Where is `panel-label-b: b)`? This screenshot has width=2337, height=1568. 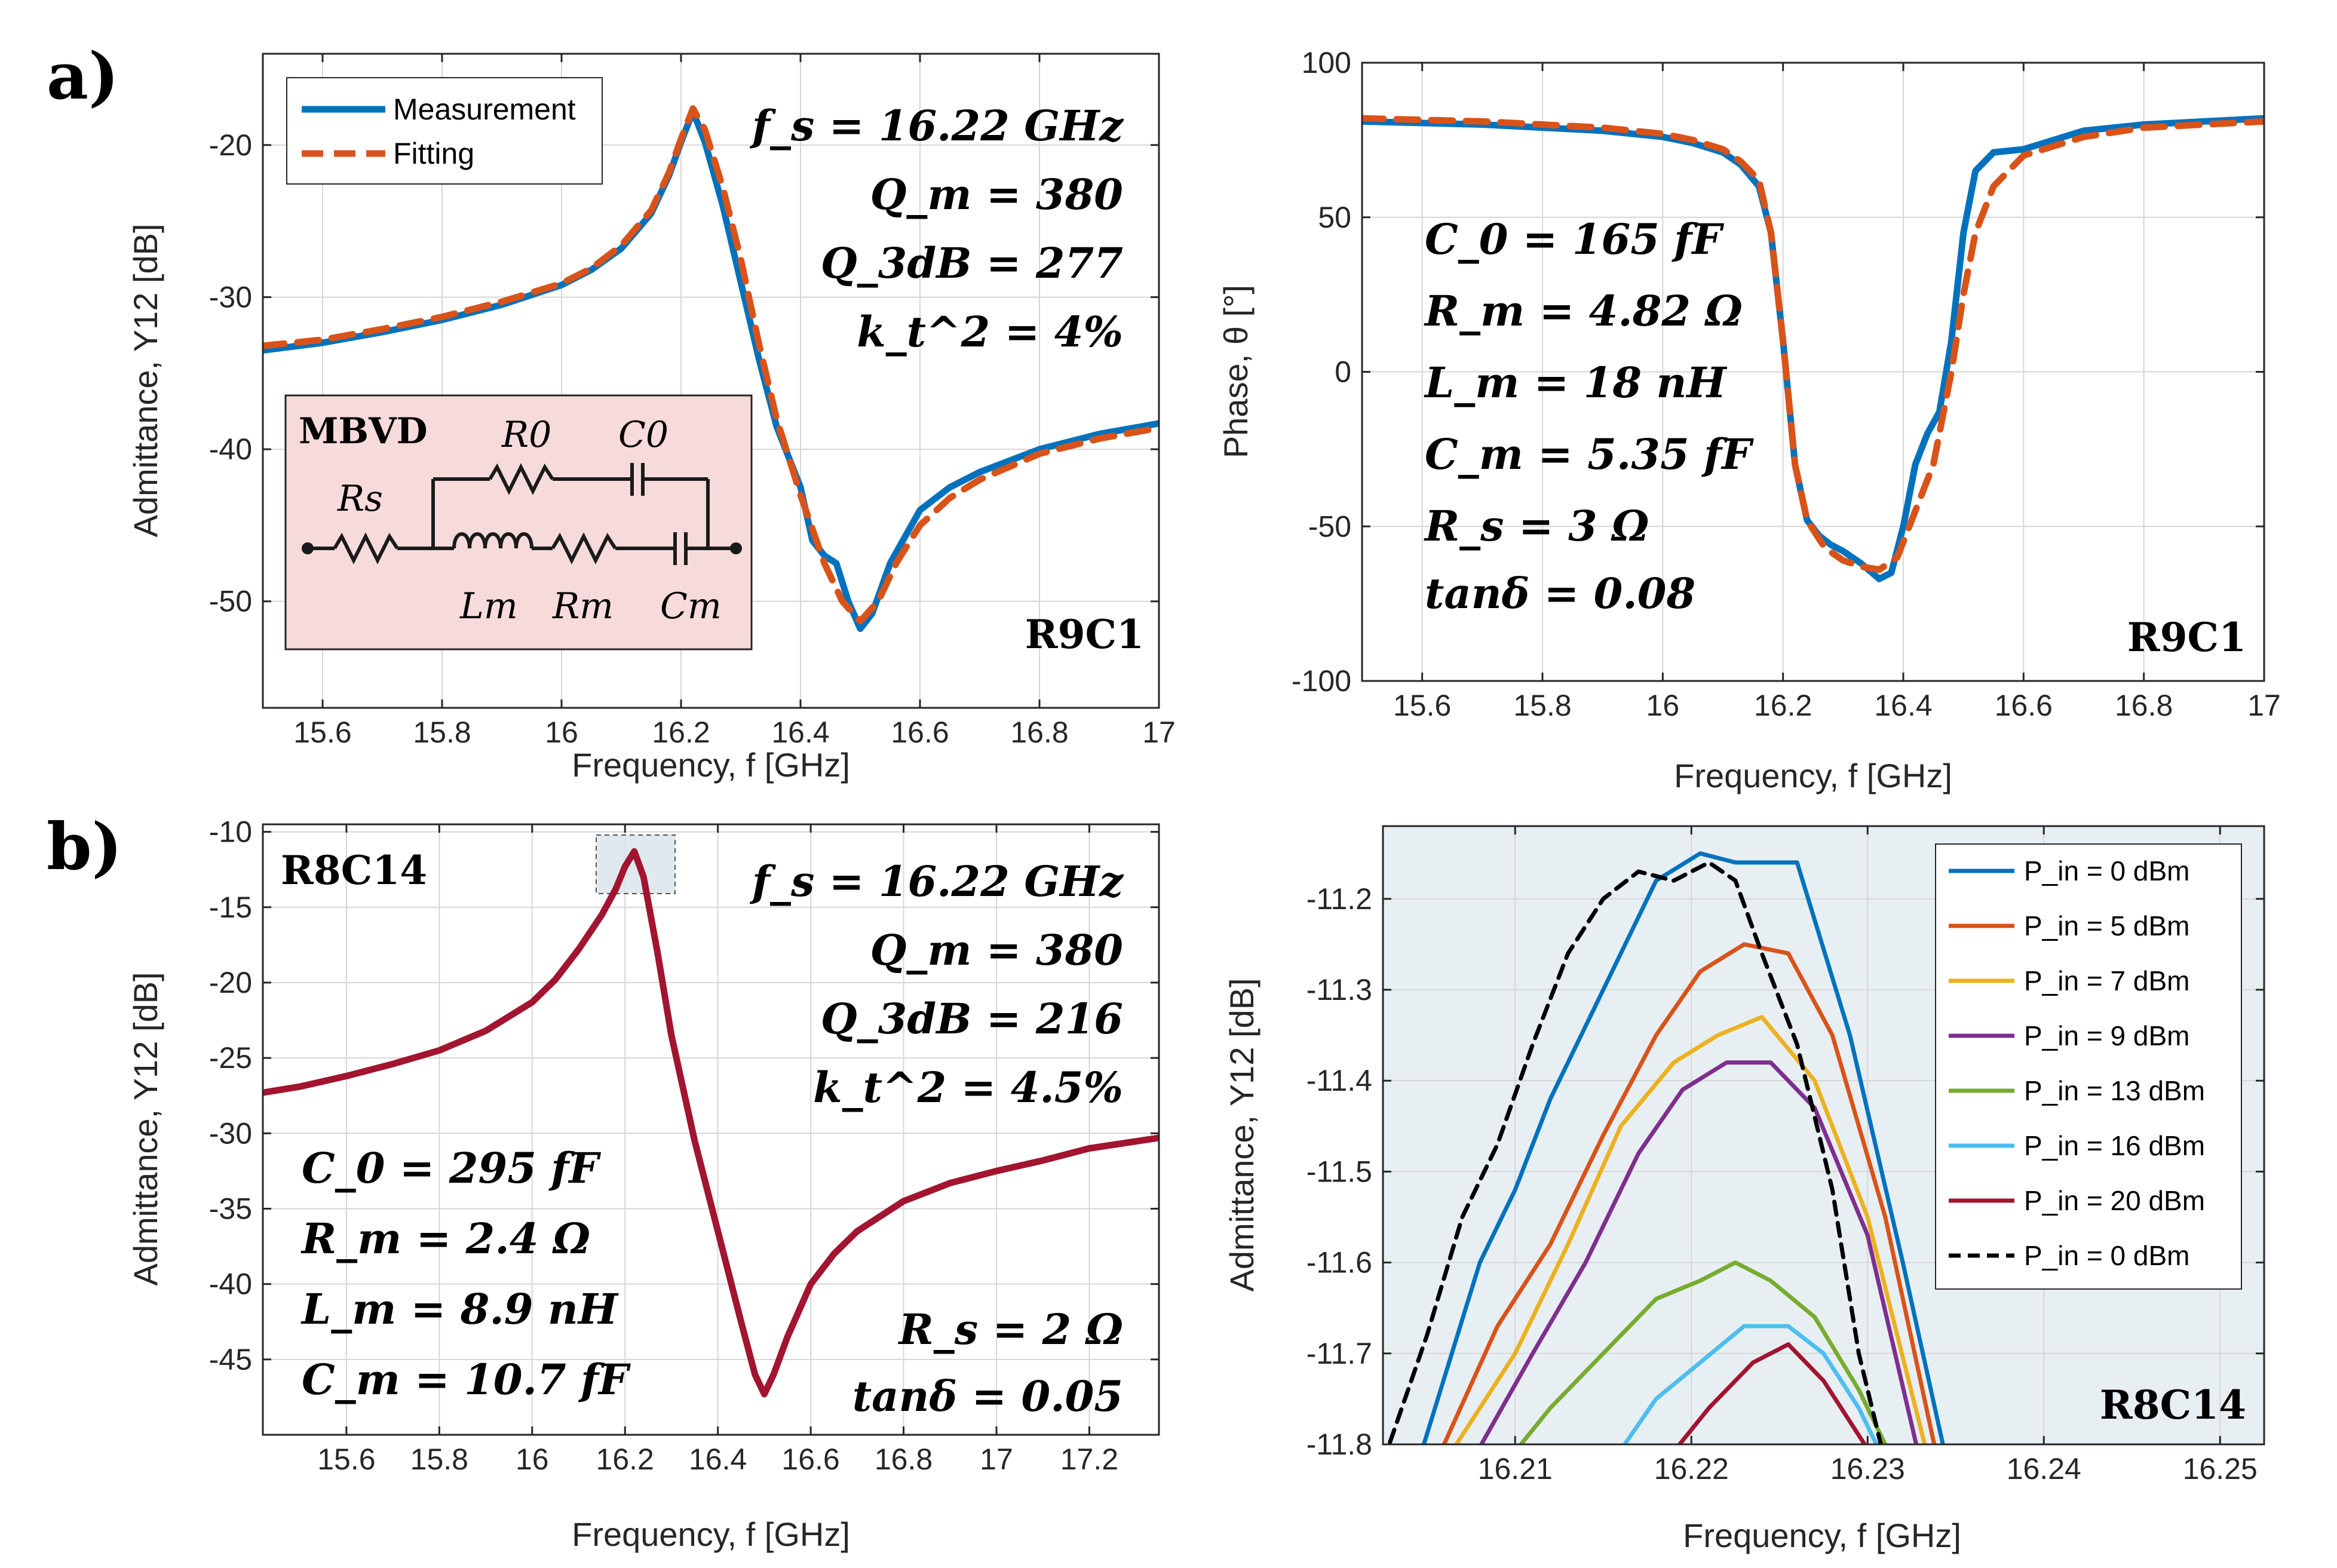
panel-label-b: b) is located at coordinates (84, 847).